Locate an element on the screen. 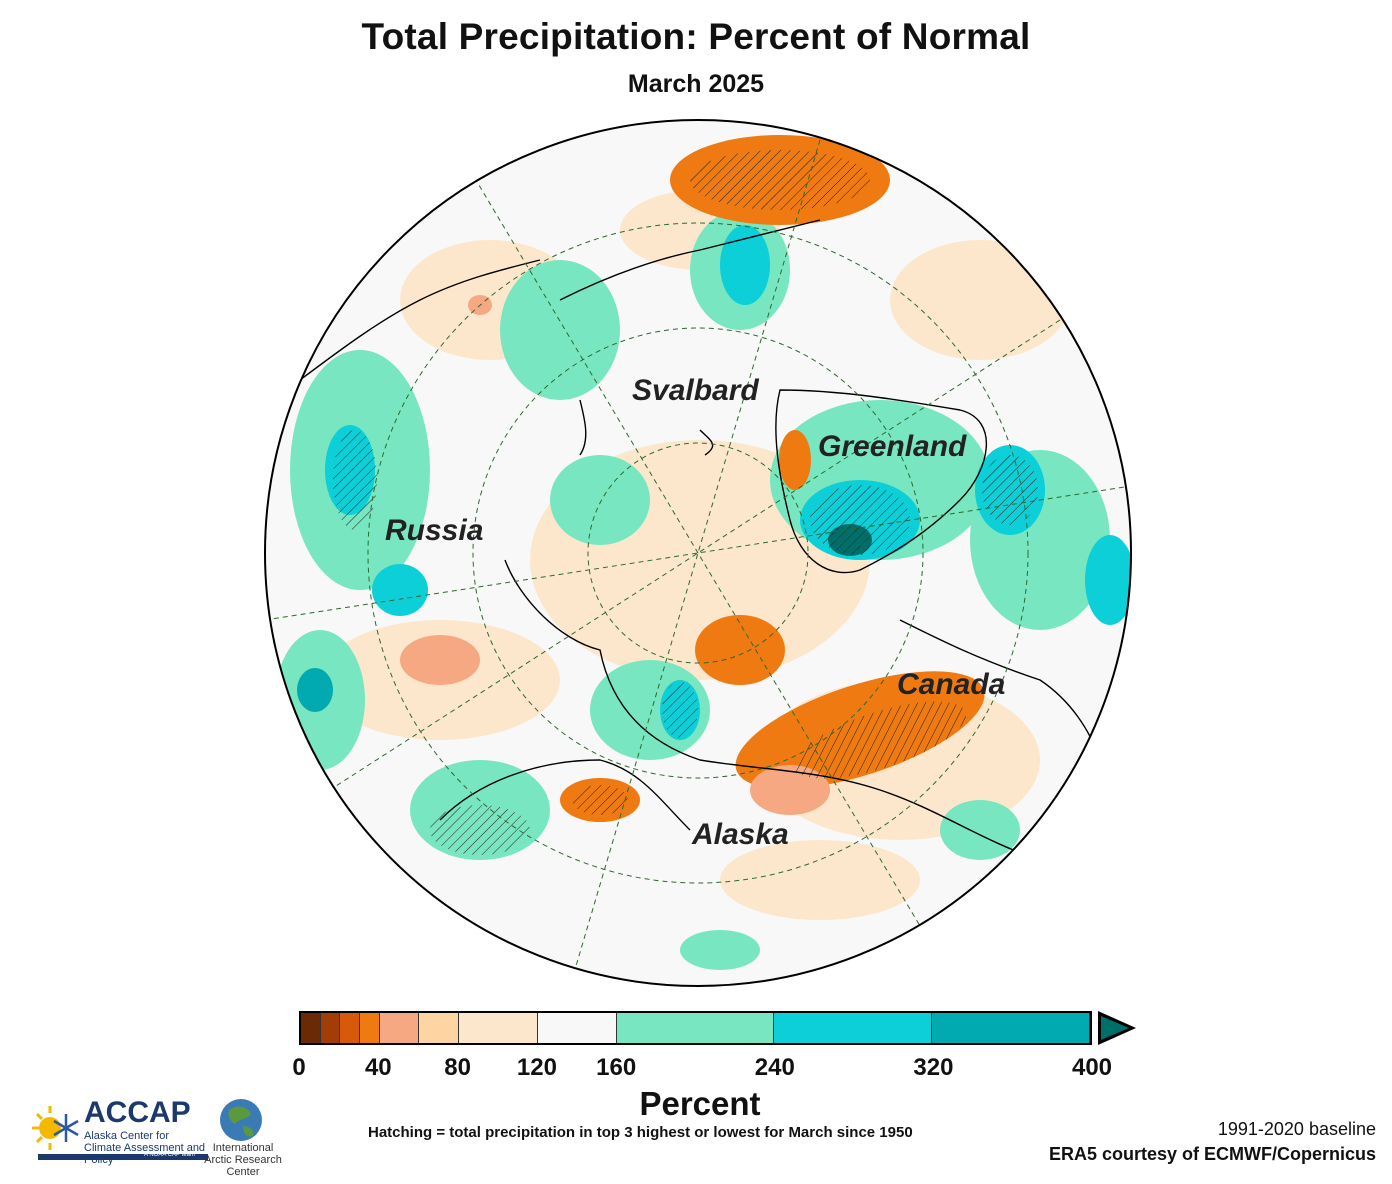 The height and width of the screenshot is (1184, 1392). accap-bar is located at coordinates (123, 1157).